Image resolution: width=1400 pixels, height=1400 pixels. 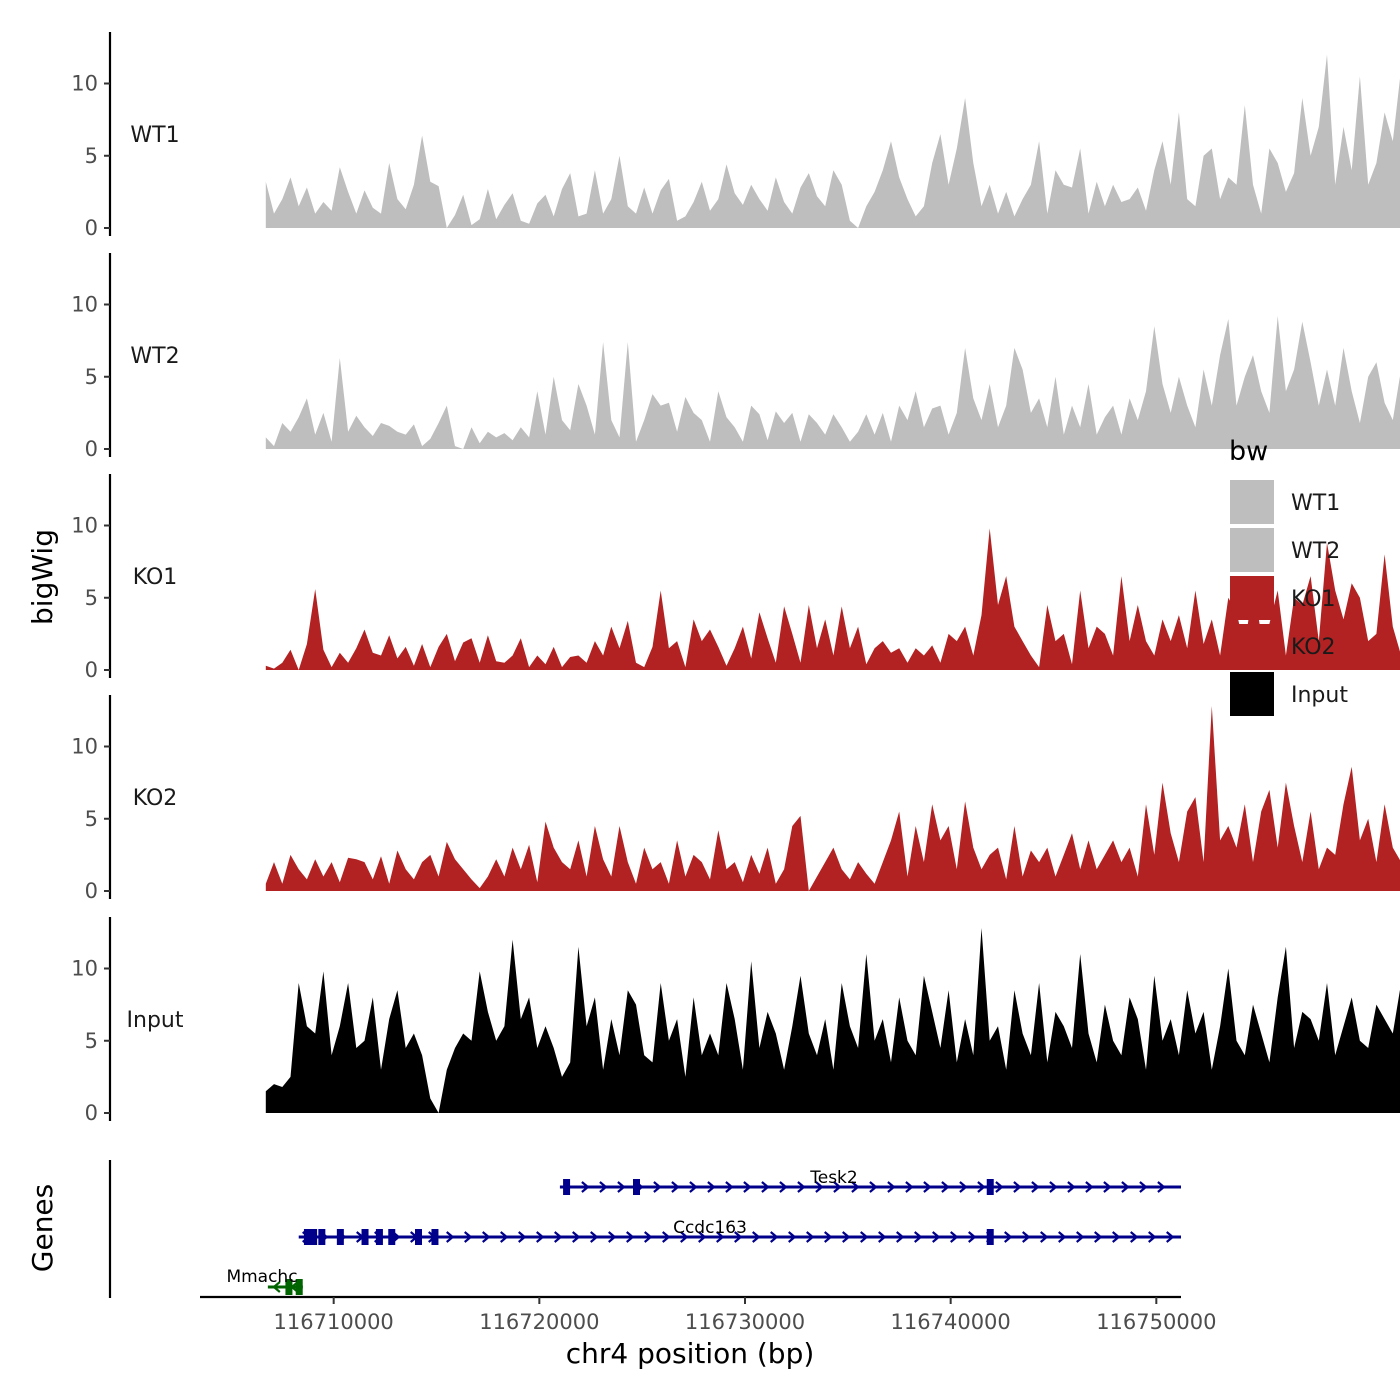 What do you see at coordinates (1156, 1322) in the screenshot?
I see `x-tick-label: 116750000` at bounding box center [1156, 1322].